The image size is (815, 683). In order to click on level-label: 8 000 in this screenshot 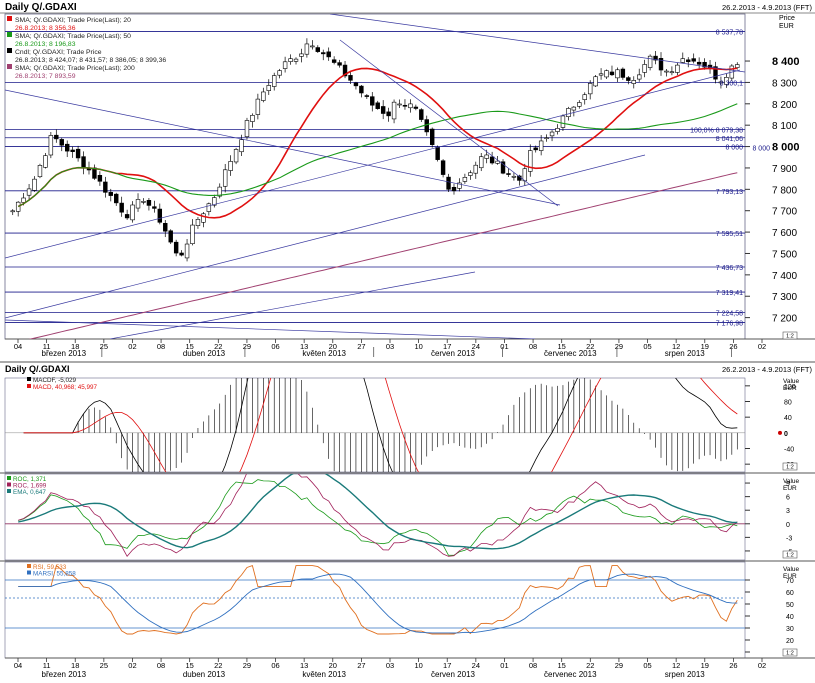, I will do `click(734, 148)`.